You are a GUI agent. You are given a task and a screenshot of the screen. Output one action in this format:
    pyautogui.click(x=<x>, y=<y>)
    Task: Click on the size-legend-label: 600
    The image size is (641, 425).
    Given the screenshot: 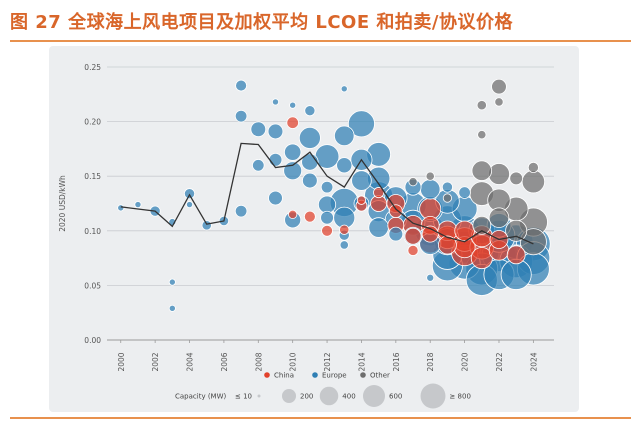 What is the action you would take?
    pyautogui.click(x=395, y=397)
    